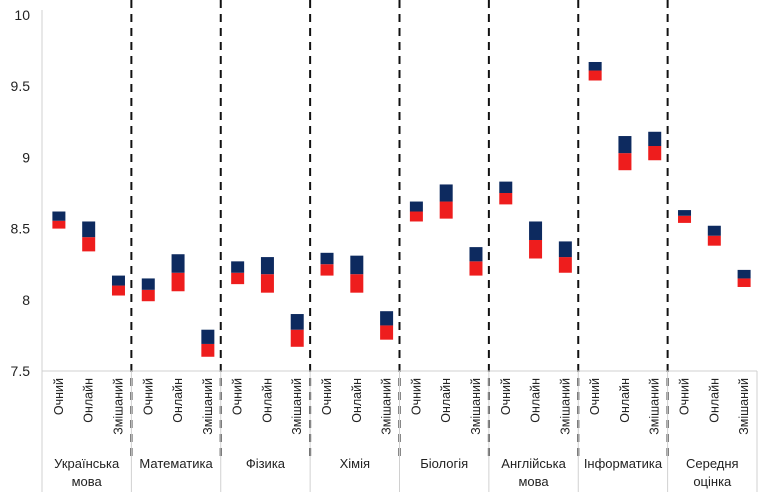 This screenshot has height=502, width=771. I want to click on y-tick-label: 8.5, so click(21, 229).